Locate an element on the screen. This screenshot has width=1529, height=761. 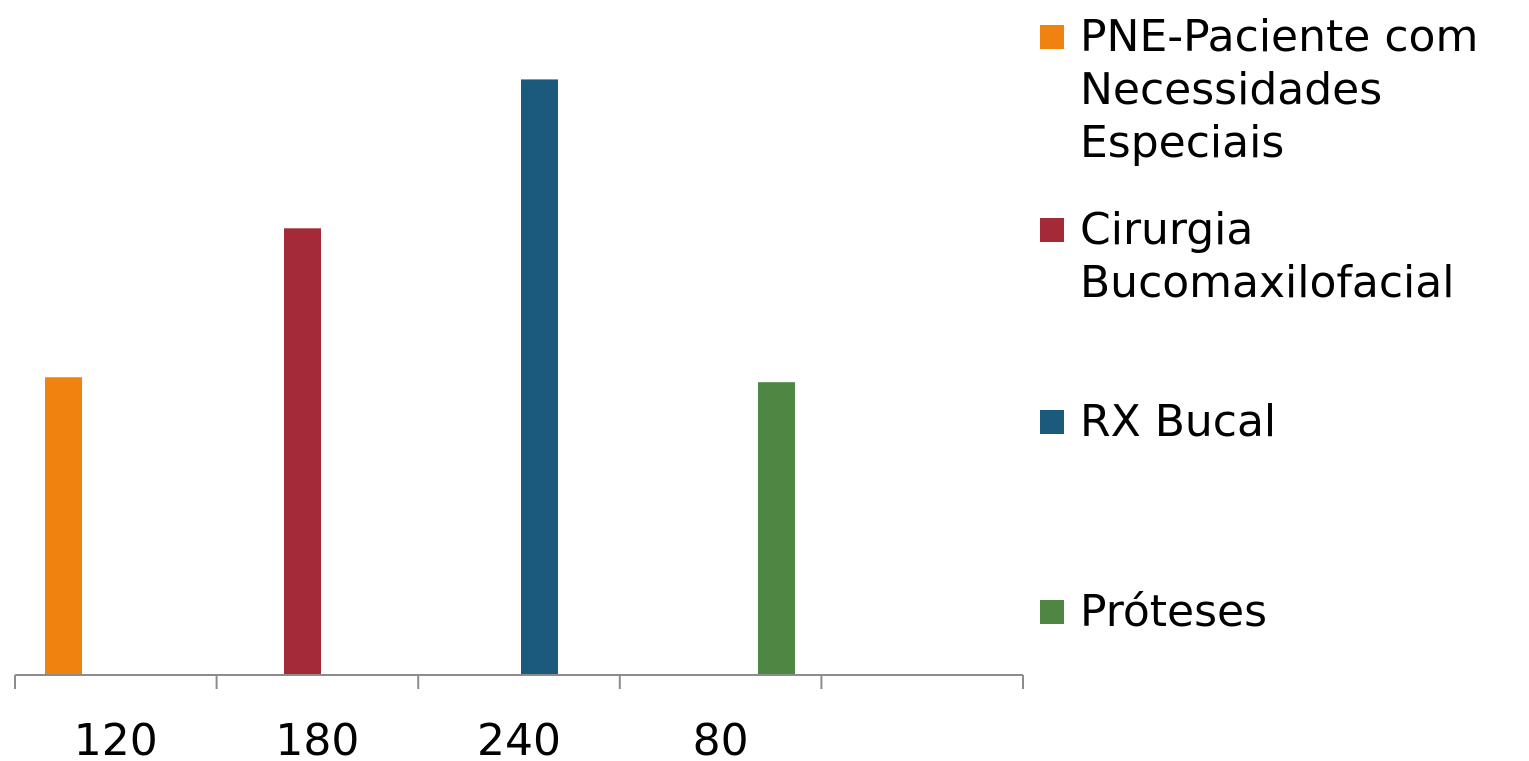
x-tick-label: 120 is located at coordinates (116, 738).